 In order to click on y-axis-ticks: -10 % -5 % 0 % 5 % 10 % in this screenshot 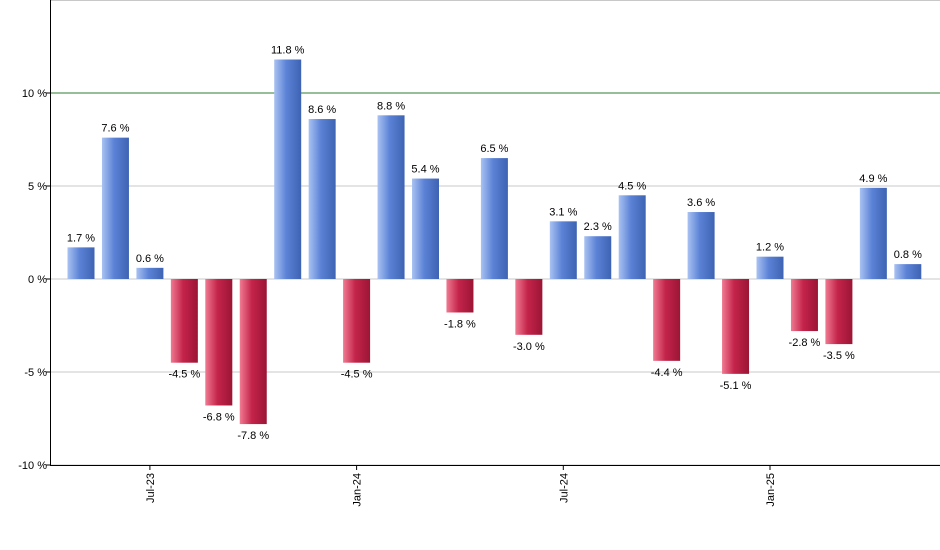, I will do `click(34, 280)`.